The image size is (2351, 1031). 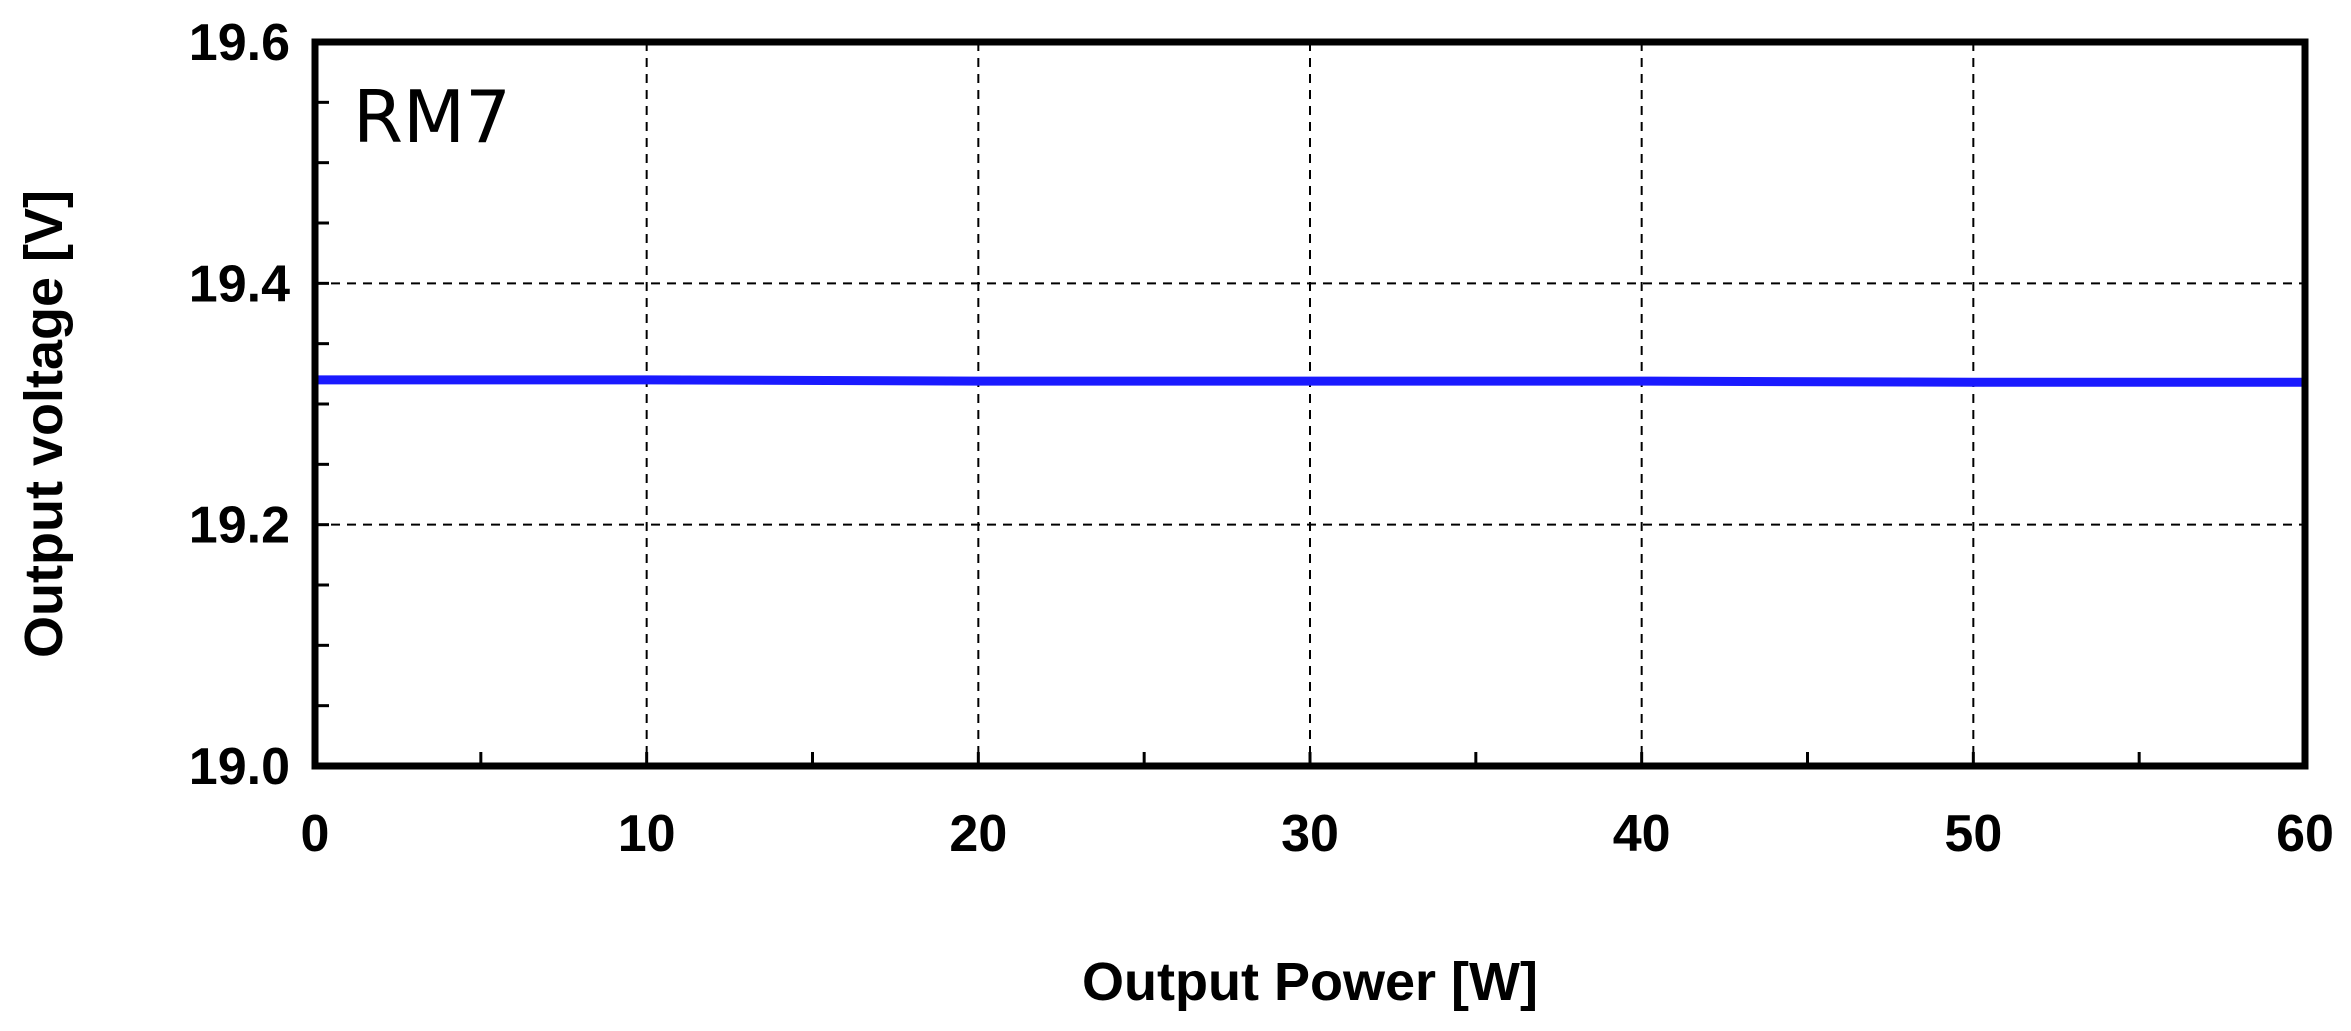 What do you see at coordinates (239, 767) in the screenshot?
I see `y-tick-label-19.0: 19.0` at bounding box center [239, 767].